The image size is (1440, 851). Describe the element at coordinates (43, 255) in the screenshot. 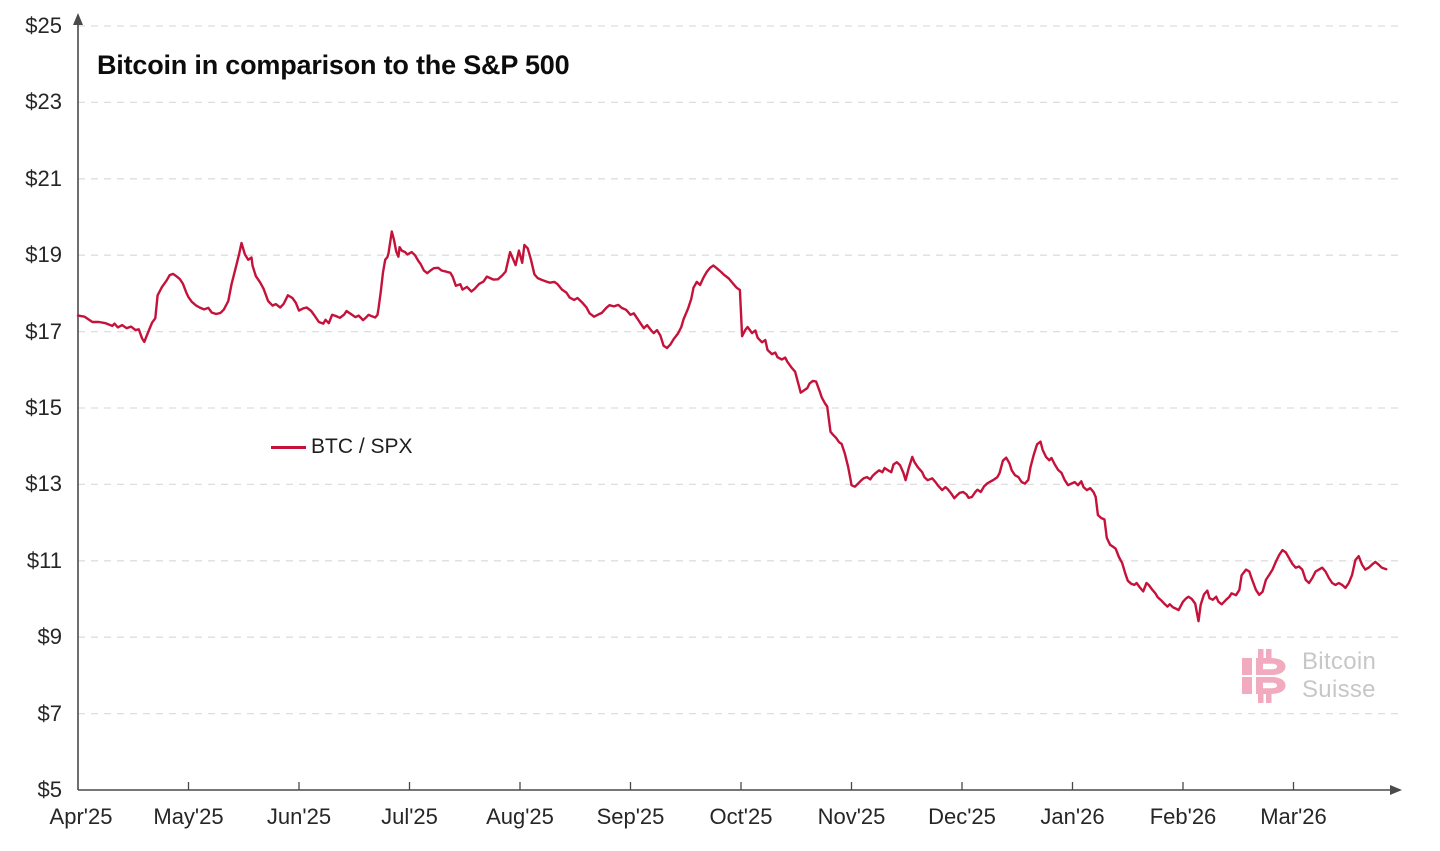

I see `y-axis-label-19: $19` at that location.